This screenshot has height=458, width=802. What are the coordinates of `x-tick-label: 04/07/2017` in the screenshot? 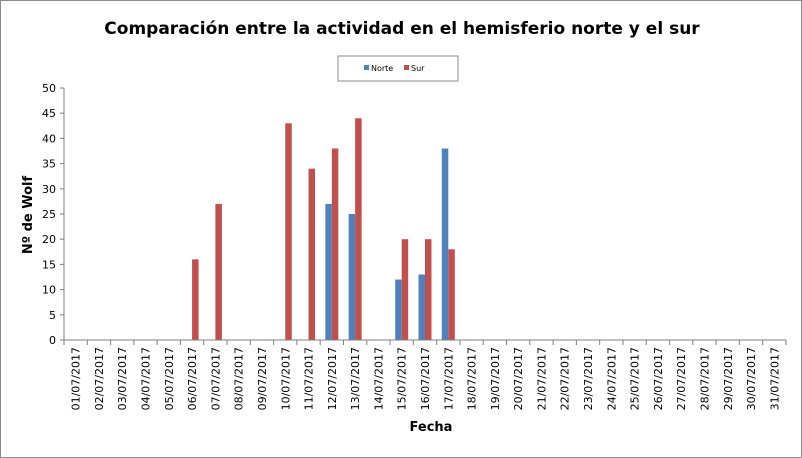 It's located at (146, 378).